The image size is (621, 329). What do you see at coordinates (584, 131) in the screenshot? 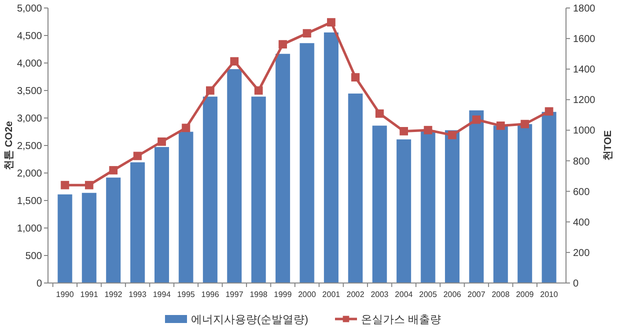
I see `y2-tick-label: 1000` at bounding box center [584, 131].